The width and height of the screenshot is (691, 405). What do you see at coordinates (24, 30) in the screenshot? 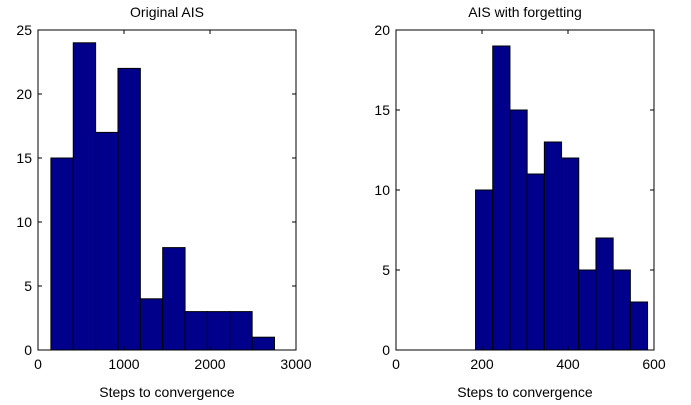
I see `y-tick-label: 25` at bounding box center [24, 30].